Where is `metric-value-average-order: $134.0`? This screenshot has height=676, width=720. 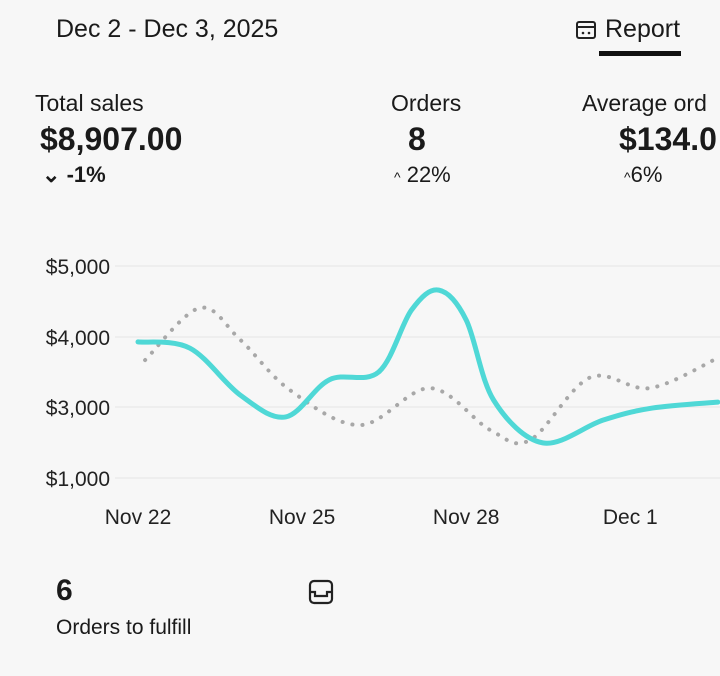
metric-value-average-order: $134.0 is located at coordinates (668, 139).